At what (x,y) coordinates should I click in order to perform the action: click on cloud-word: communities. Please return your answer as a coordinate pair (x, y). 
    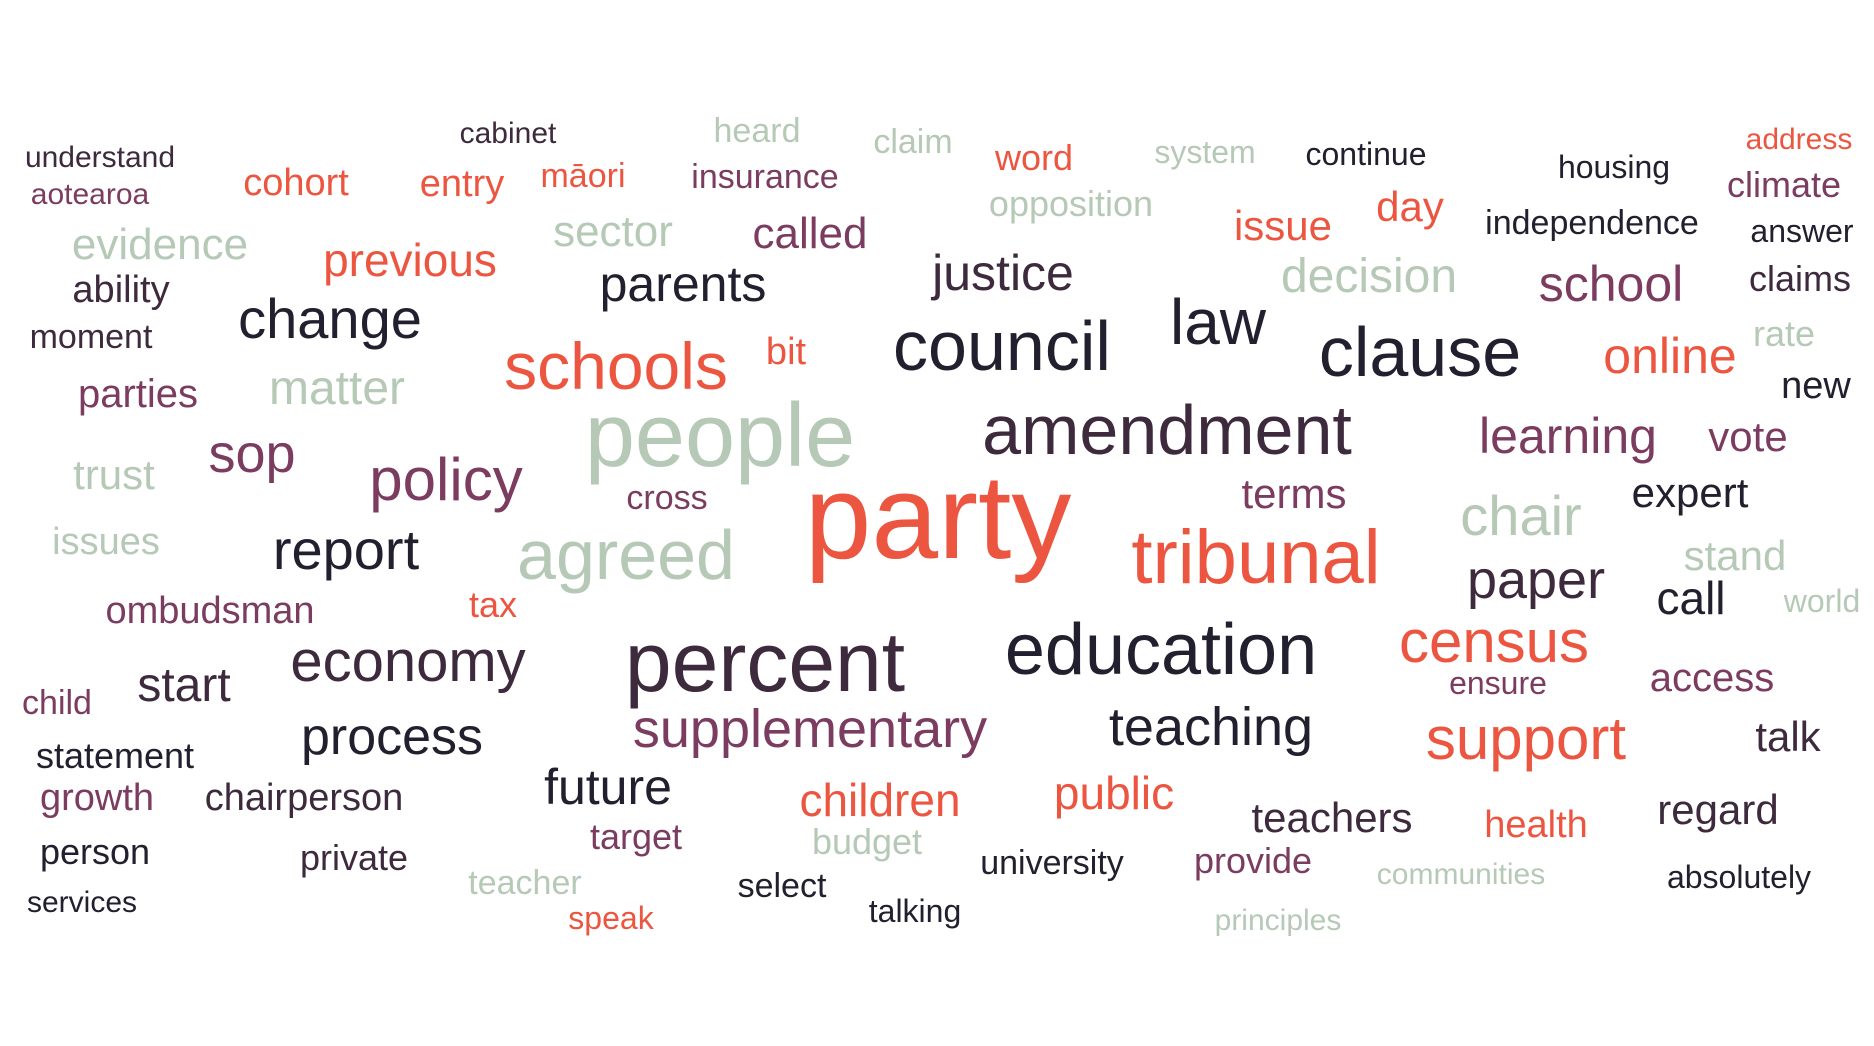
    Looking at the image, I should click on (1461, 874).